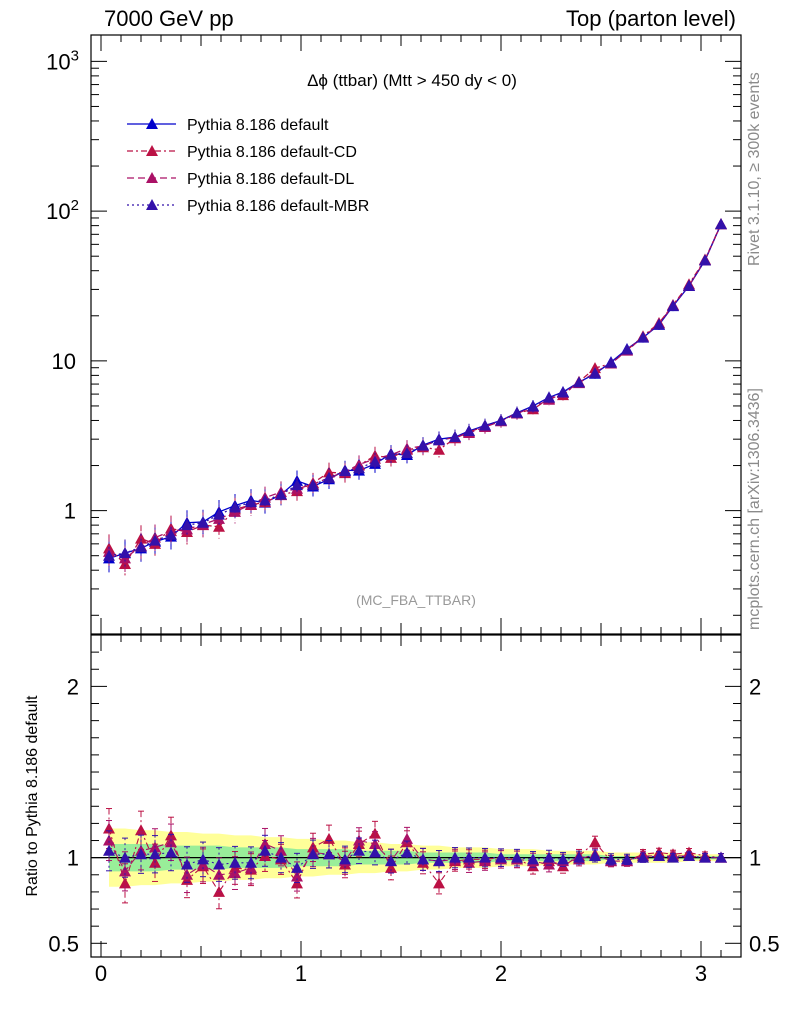 The image size is (786, 1024). Describe the element at coordinates (63, 943) in the screenshot. I see `ratio-y-tick-label-left: 0.5` at that location.